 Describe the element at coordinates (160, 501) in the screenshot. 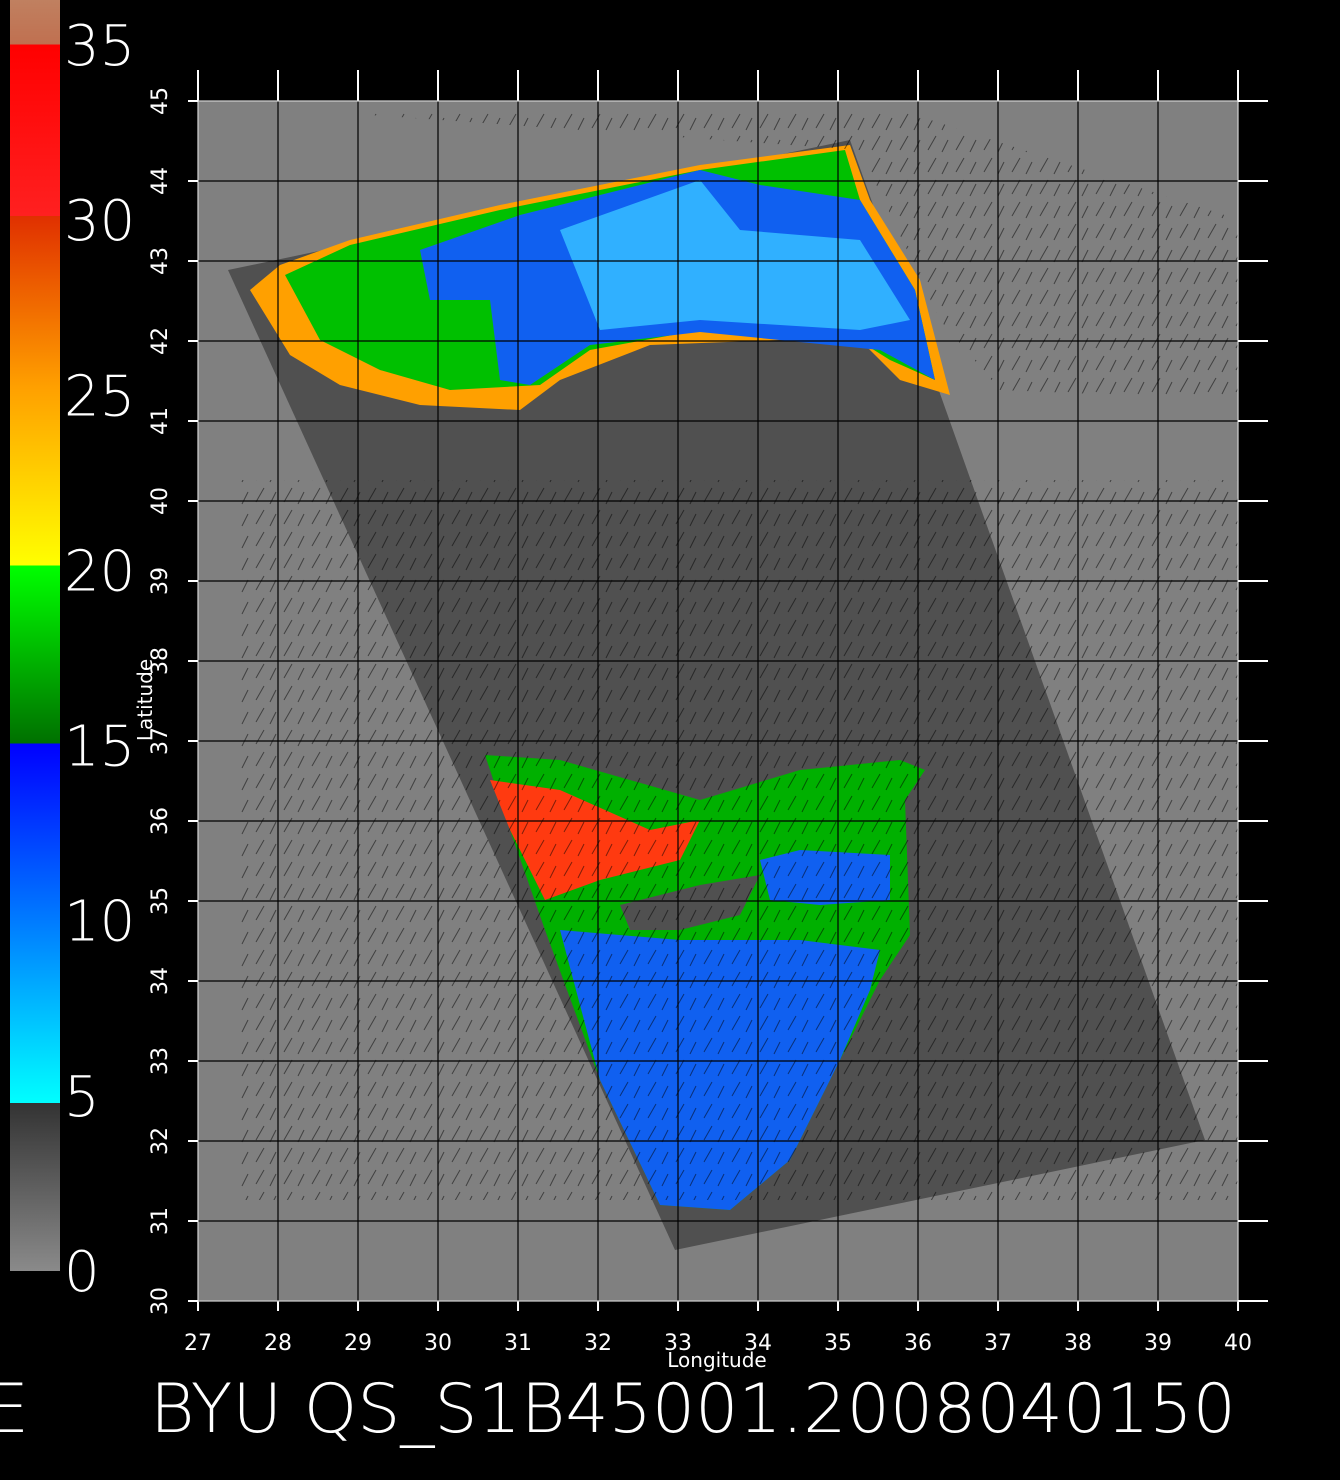

I see `y-tick-label: 40` at that location.